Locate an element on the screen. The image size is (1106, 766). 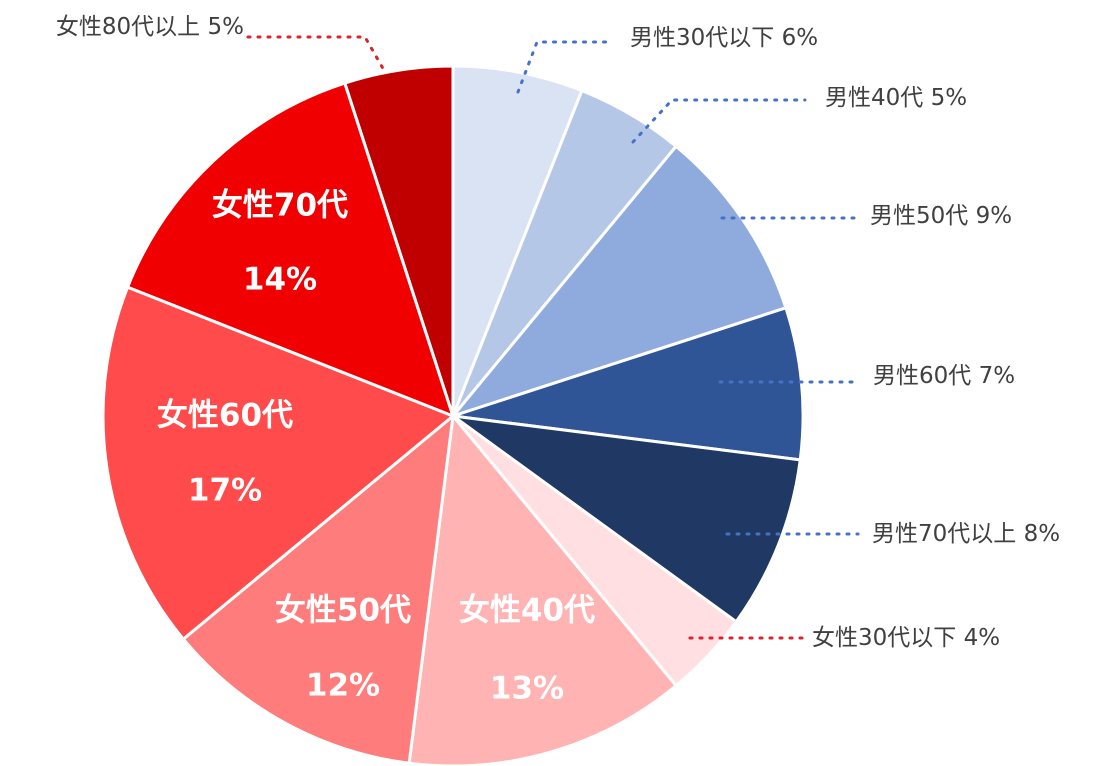
value-label: 12% is located at coordinates (343, 686).